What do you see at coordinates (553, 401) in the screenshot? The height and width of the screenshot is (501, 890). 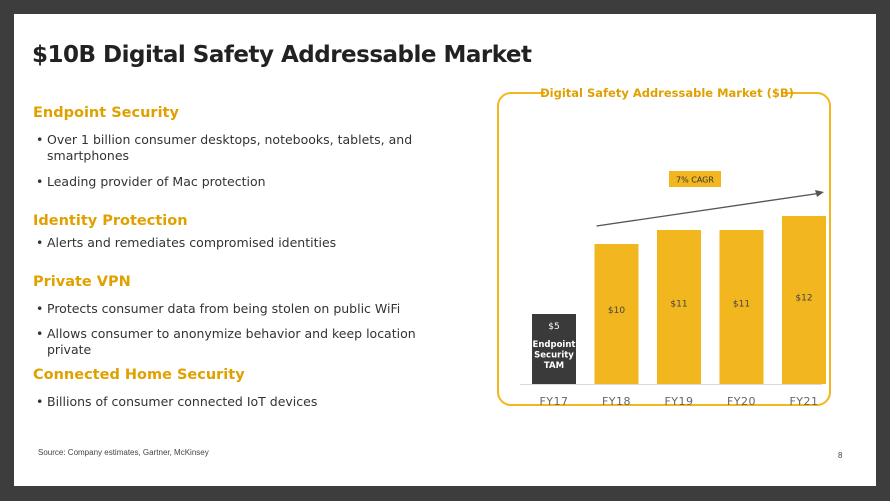 I see `x-tick-label: FY17` at bounding box center [553, 401].